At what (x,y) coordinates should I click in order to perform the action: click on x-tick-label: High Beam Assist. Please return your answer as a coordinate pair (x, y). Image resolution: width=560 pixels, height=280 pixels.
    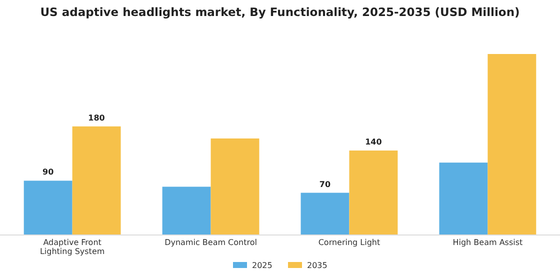
    Looking at the image, I should click on (487, 243).